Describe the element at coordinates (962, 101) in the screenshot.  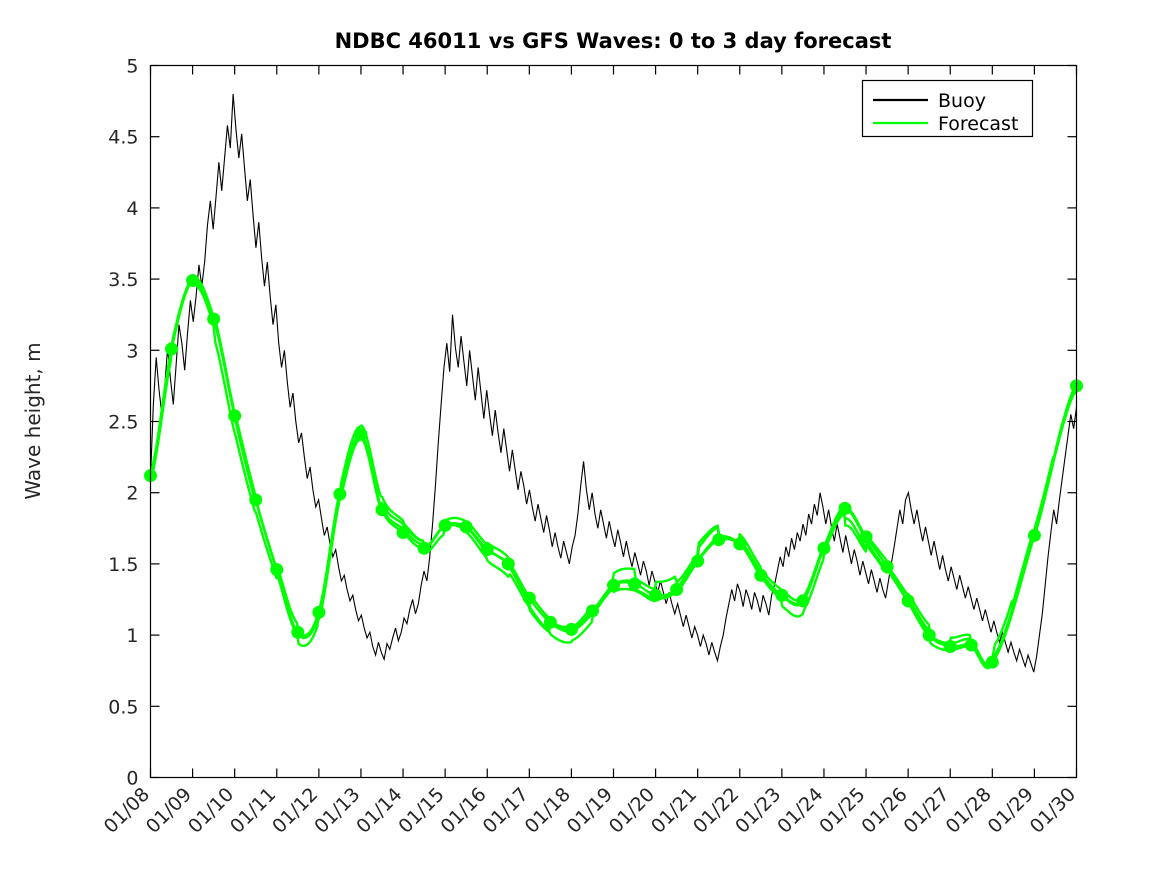
I see `legend-label-buoy: Buoy` at that location.